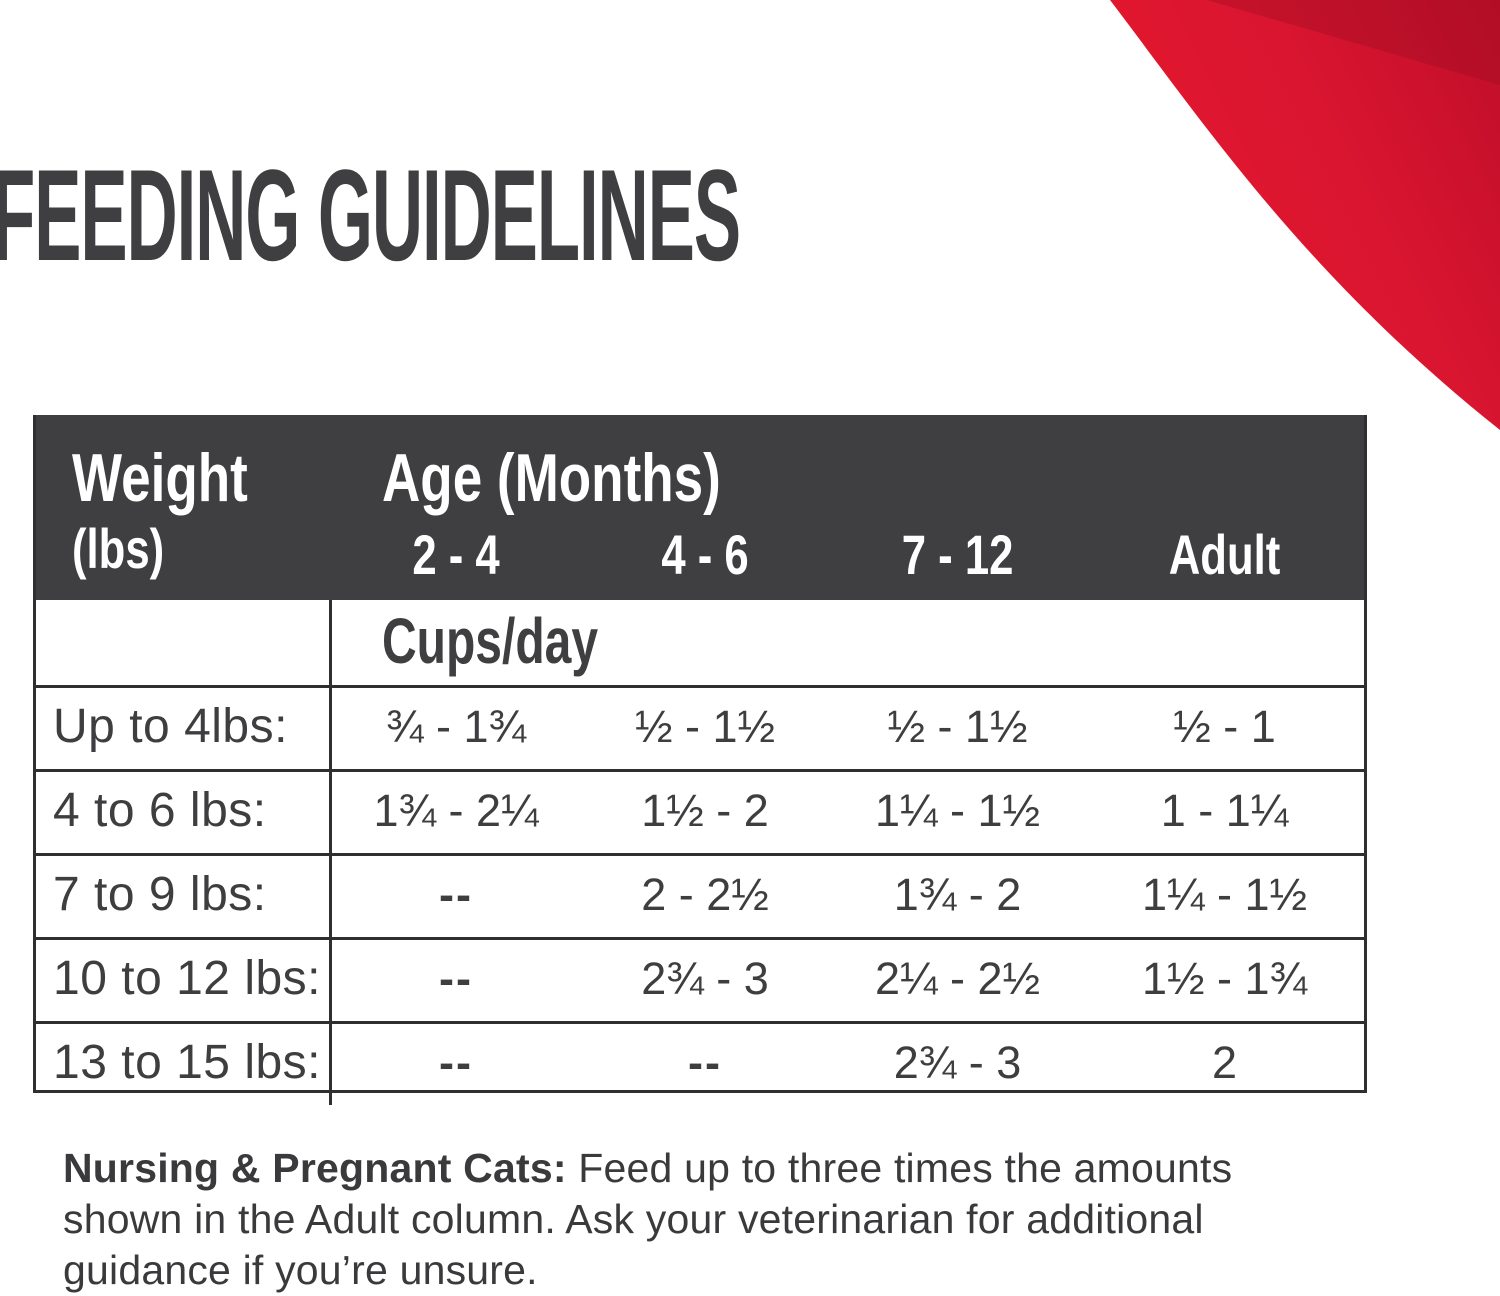  What do you see at coordinates (370, 215) in the screenshot?
I see `page-title: FEEDING GUIDELINES` at bounding box center [370, 215].